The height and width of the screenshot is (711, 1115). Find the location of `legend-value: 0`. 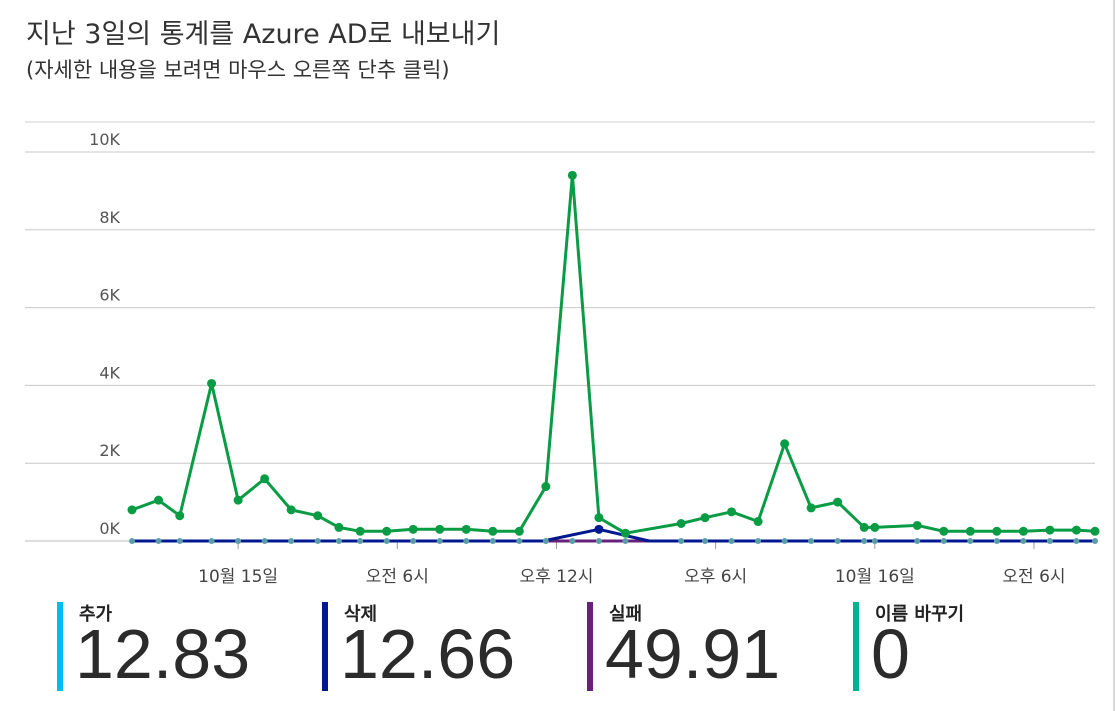

legend-value: 0 is located at coordinates (890, 654).